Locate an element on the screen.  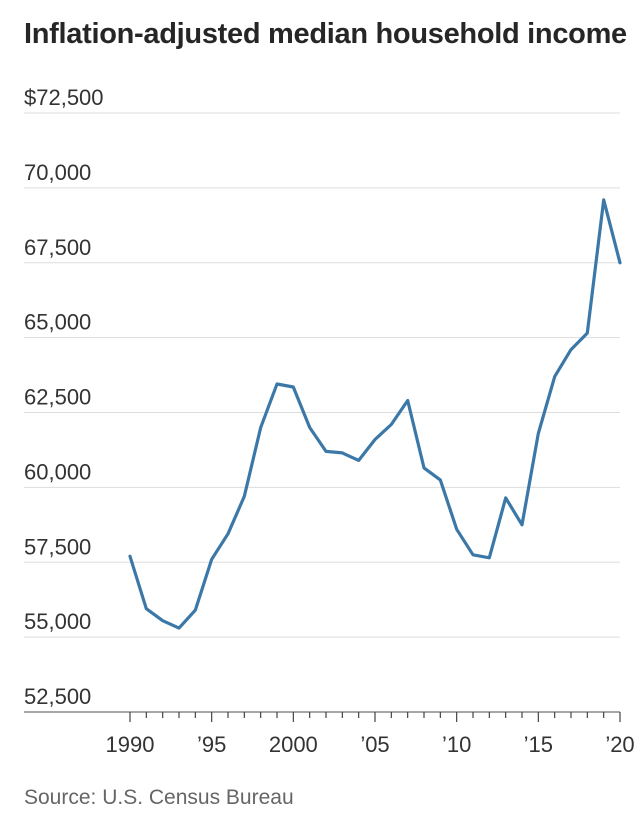
x-tick-label: ’20 is located at coordinates (619, 744).